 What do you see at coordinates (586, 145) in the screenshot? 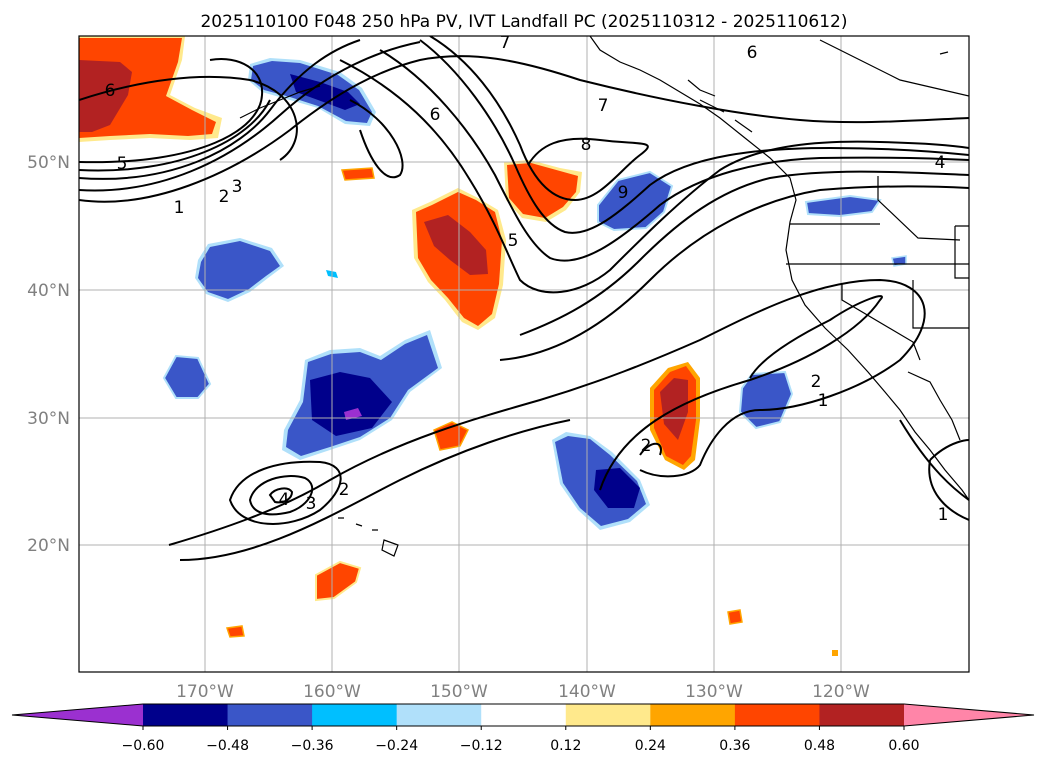
I see `contour-label: 8` at bounding box center [586, 145].